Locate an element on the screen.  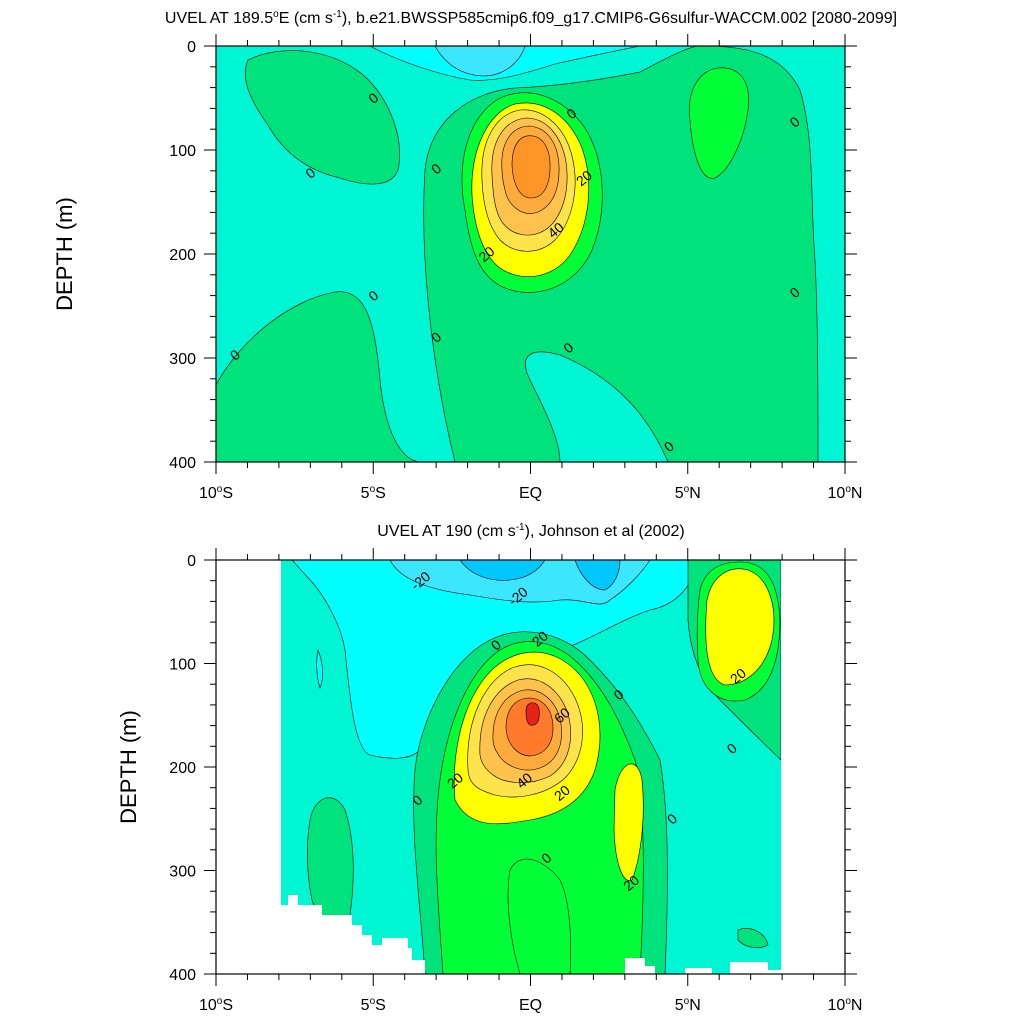
bottom-x-tick-label: 5oS is located at coordinates (373, 1005).